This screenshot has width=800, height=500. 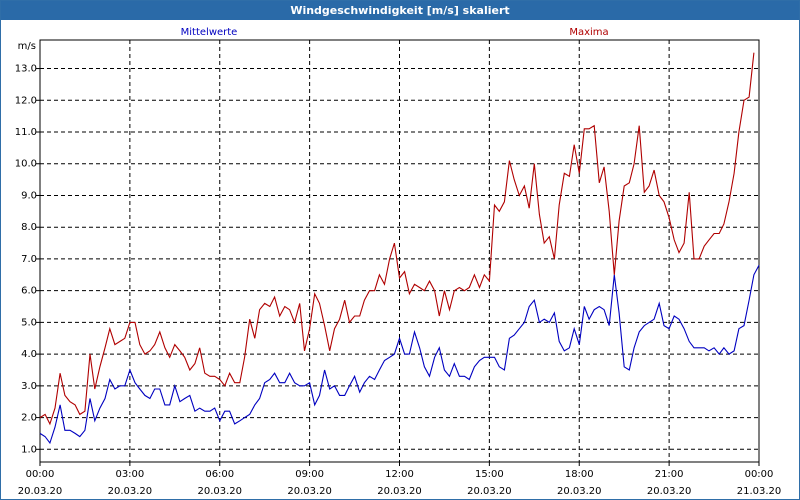 I want to click on x-tick-time-label: 12:00, so click(x=399, y=474).